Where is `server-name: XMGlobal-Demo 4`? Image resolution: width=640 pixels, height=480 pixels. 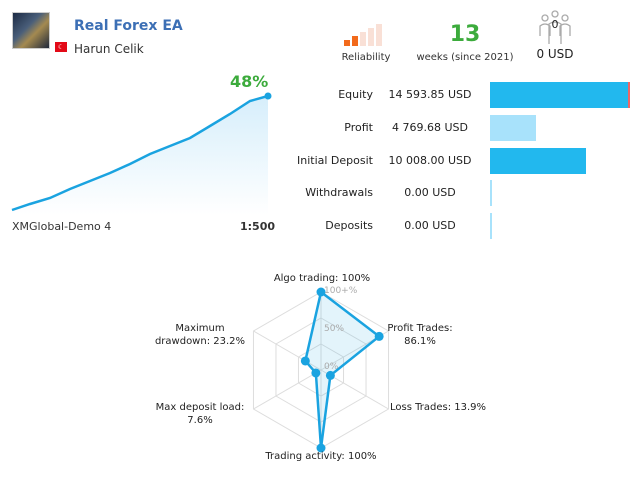 server-name: XMGlobal-Demo 4 is located at coordinates (62, 226).